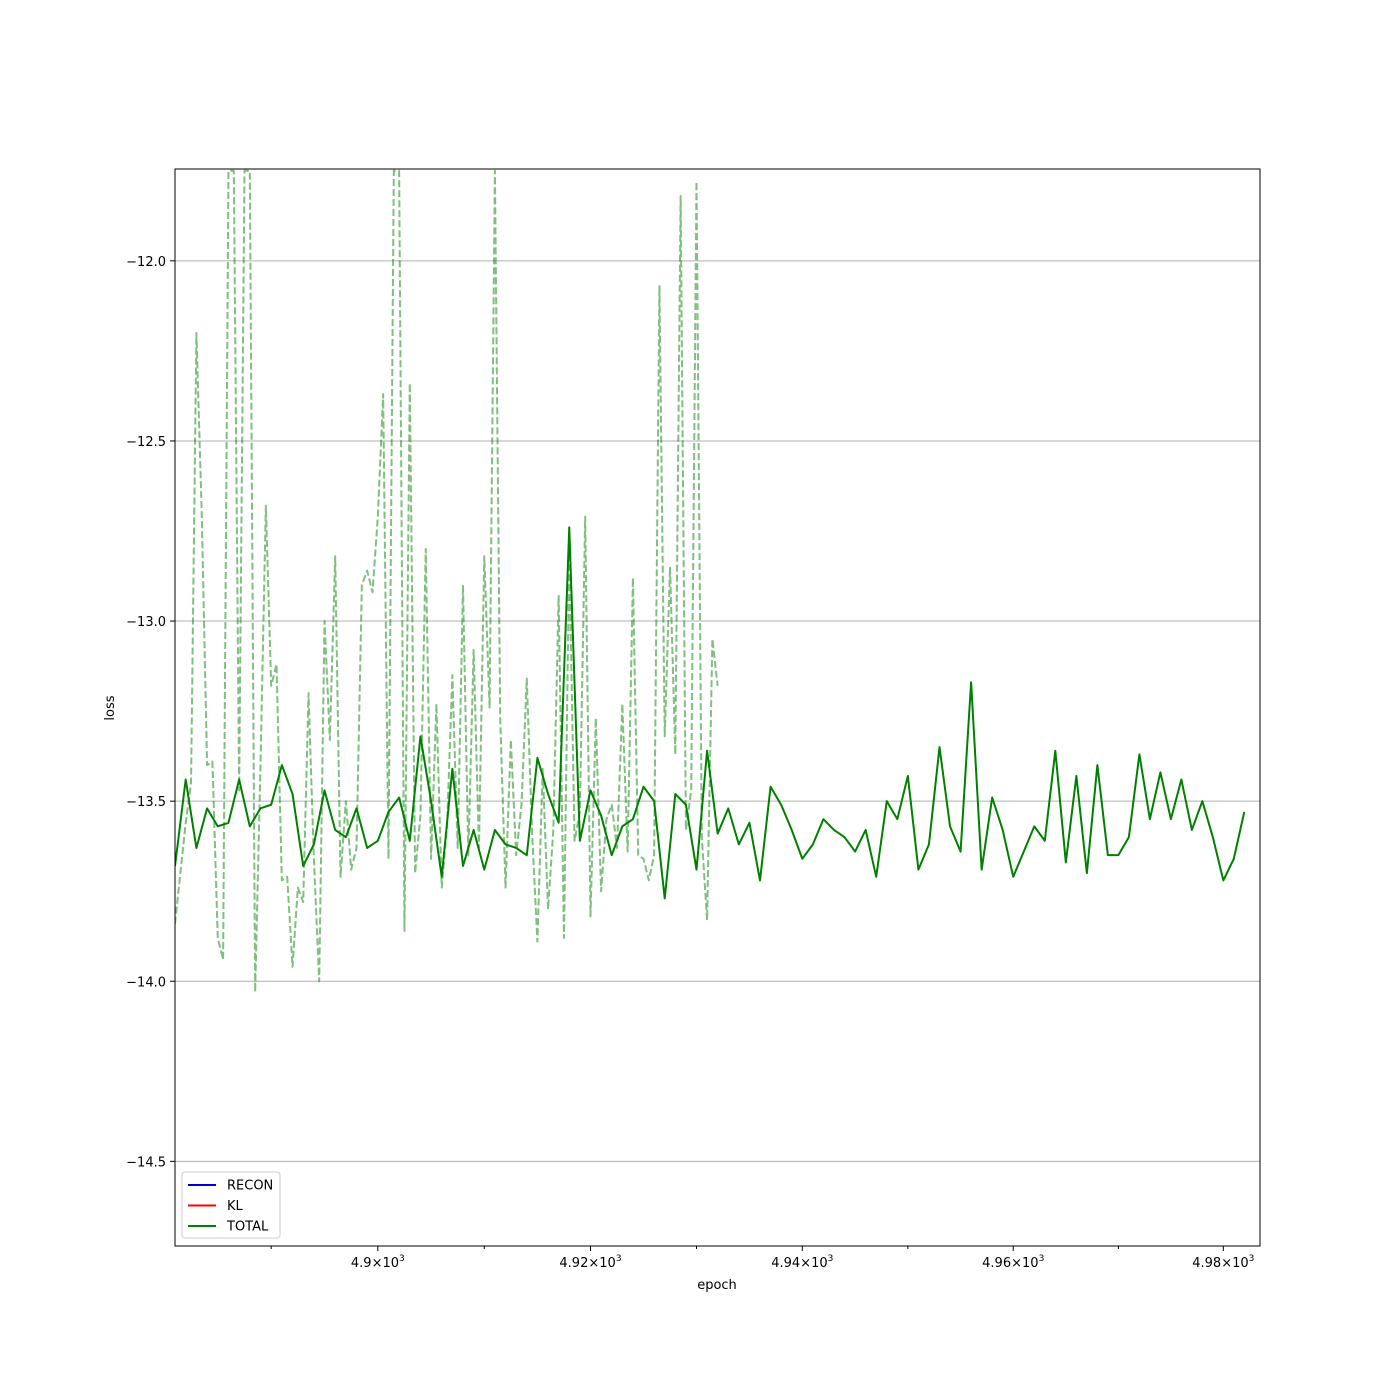  I want to click on legend-label-total: TOTAL, so click(247, 1227).